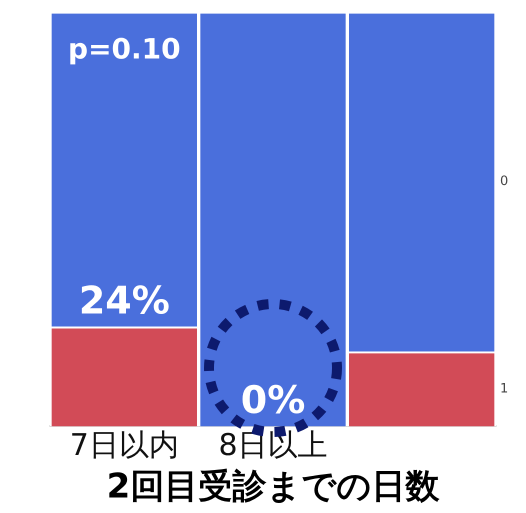 The image size is (526, 513). I want to click on data-label: 0%, so click(273, 400).